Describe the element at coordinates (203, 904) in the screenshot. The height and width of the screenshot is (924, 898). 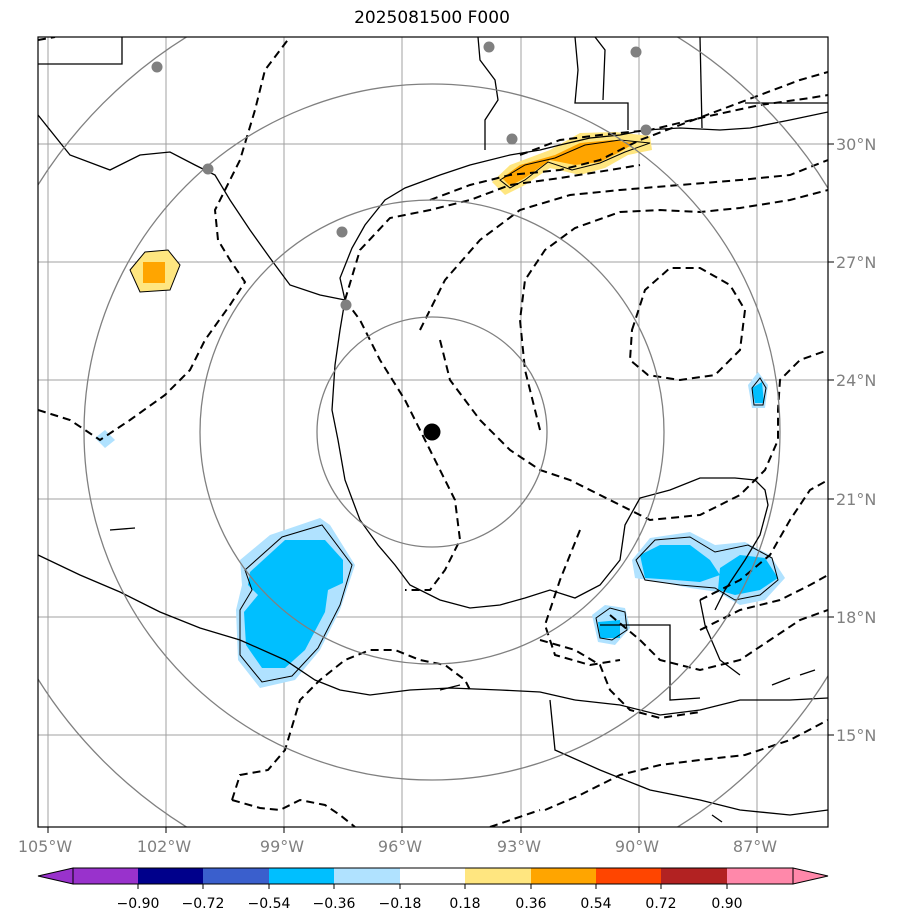
I see `colorbar-tick-label: −0.72` at that location.